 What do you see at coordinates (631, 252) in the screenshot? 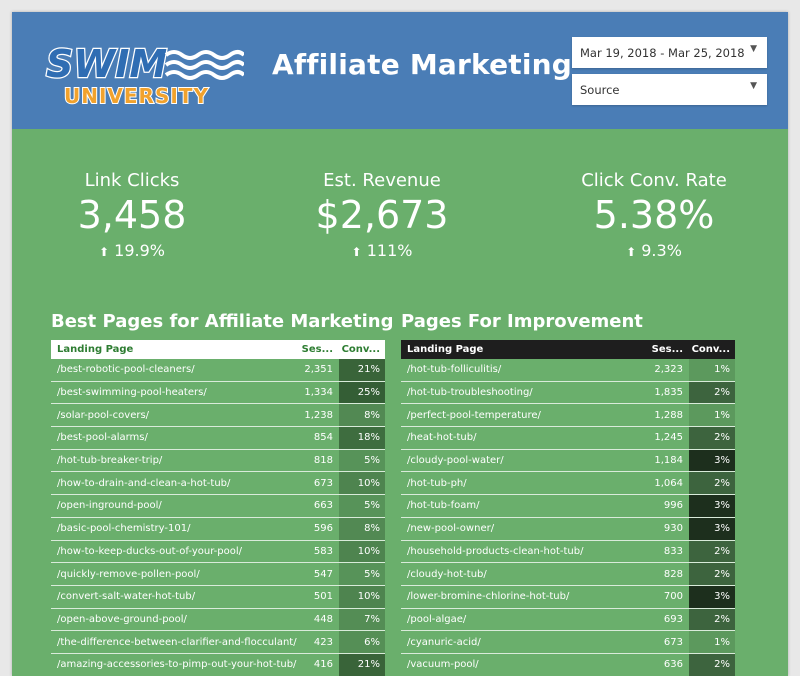
I see `arrow-up-icon: ⬆` at bounding box center [631, 252].